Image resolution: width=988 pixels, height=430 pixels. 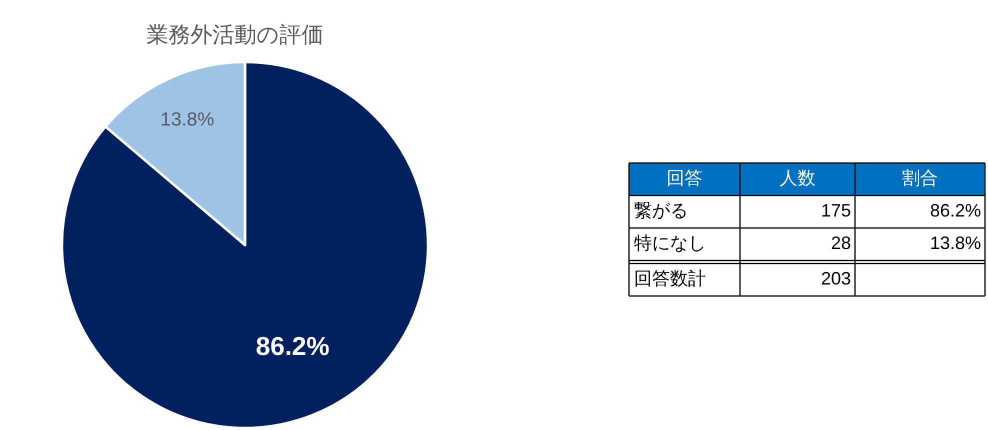 What do you see at coordinates (187, 119) in the screenshot?
I see `data-label: 13.8%` at bounding box center [187, 119].